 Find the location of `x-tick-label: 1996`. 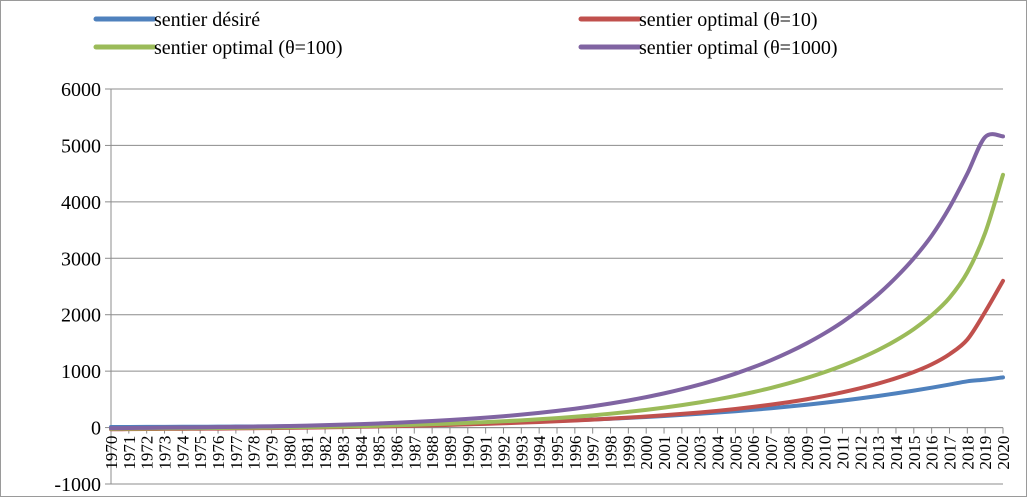

x-tick-label: 1996 is located at coordinates (575, 453).